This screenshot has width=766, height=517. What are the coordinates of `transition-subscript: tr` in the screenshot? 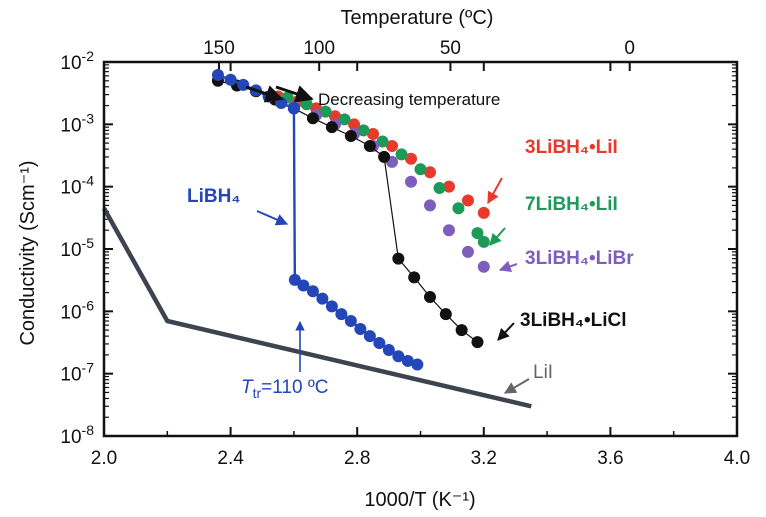 It's located at (257, 393).